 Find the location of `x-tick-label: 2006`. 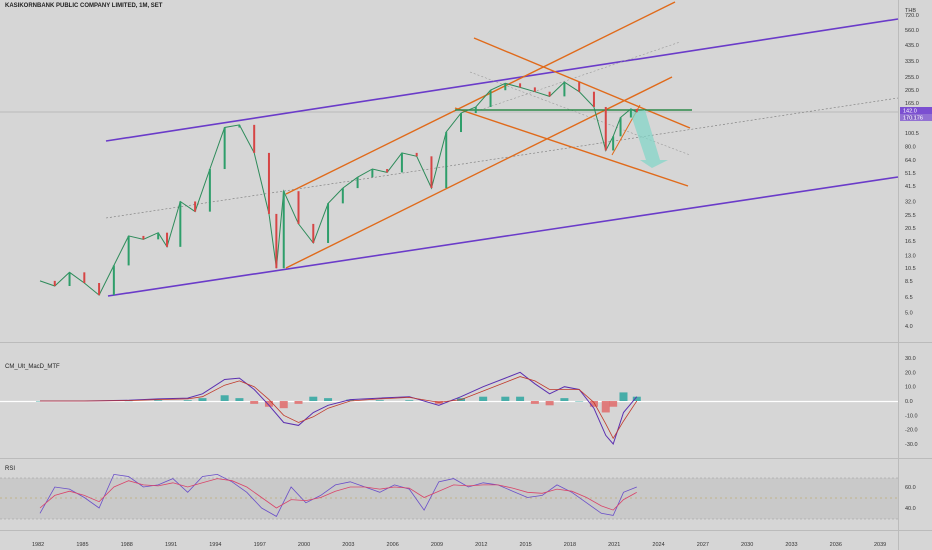

x-tick-label: 2006 is located at coordinates (393, 545).